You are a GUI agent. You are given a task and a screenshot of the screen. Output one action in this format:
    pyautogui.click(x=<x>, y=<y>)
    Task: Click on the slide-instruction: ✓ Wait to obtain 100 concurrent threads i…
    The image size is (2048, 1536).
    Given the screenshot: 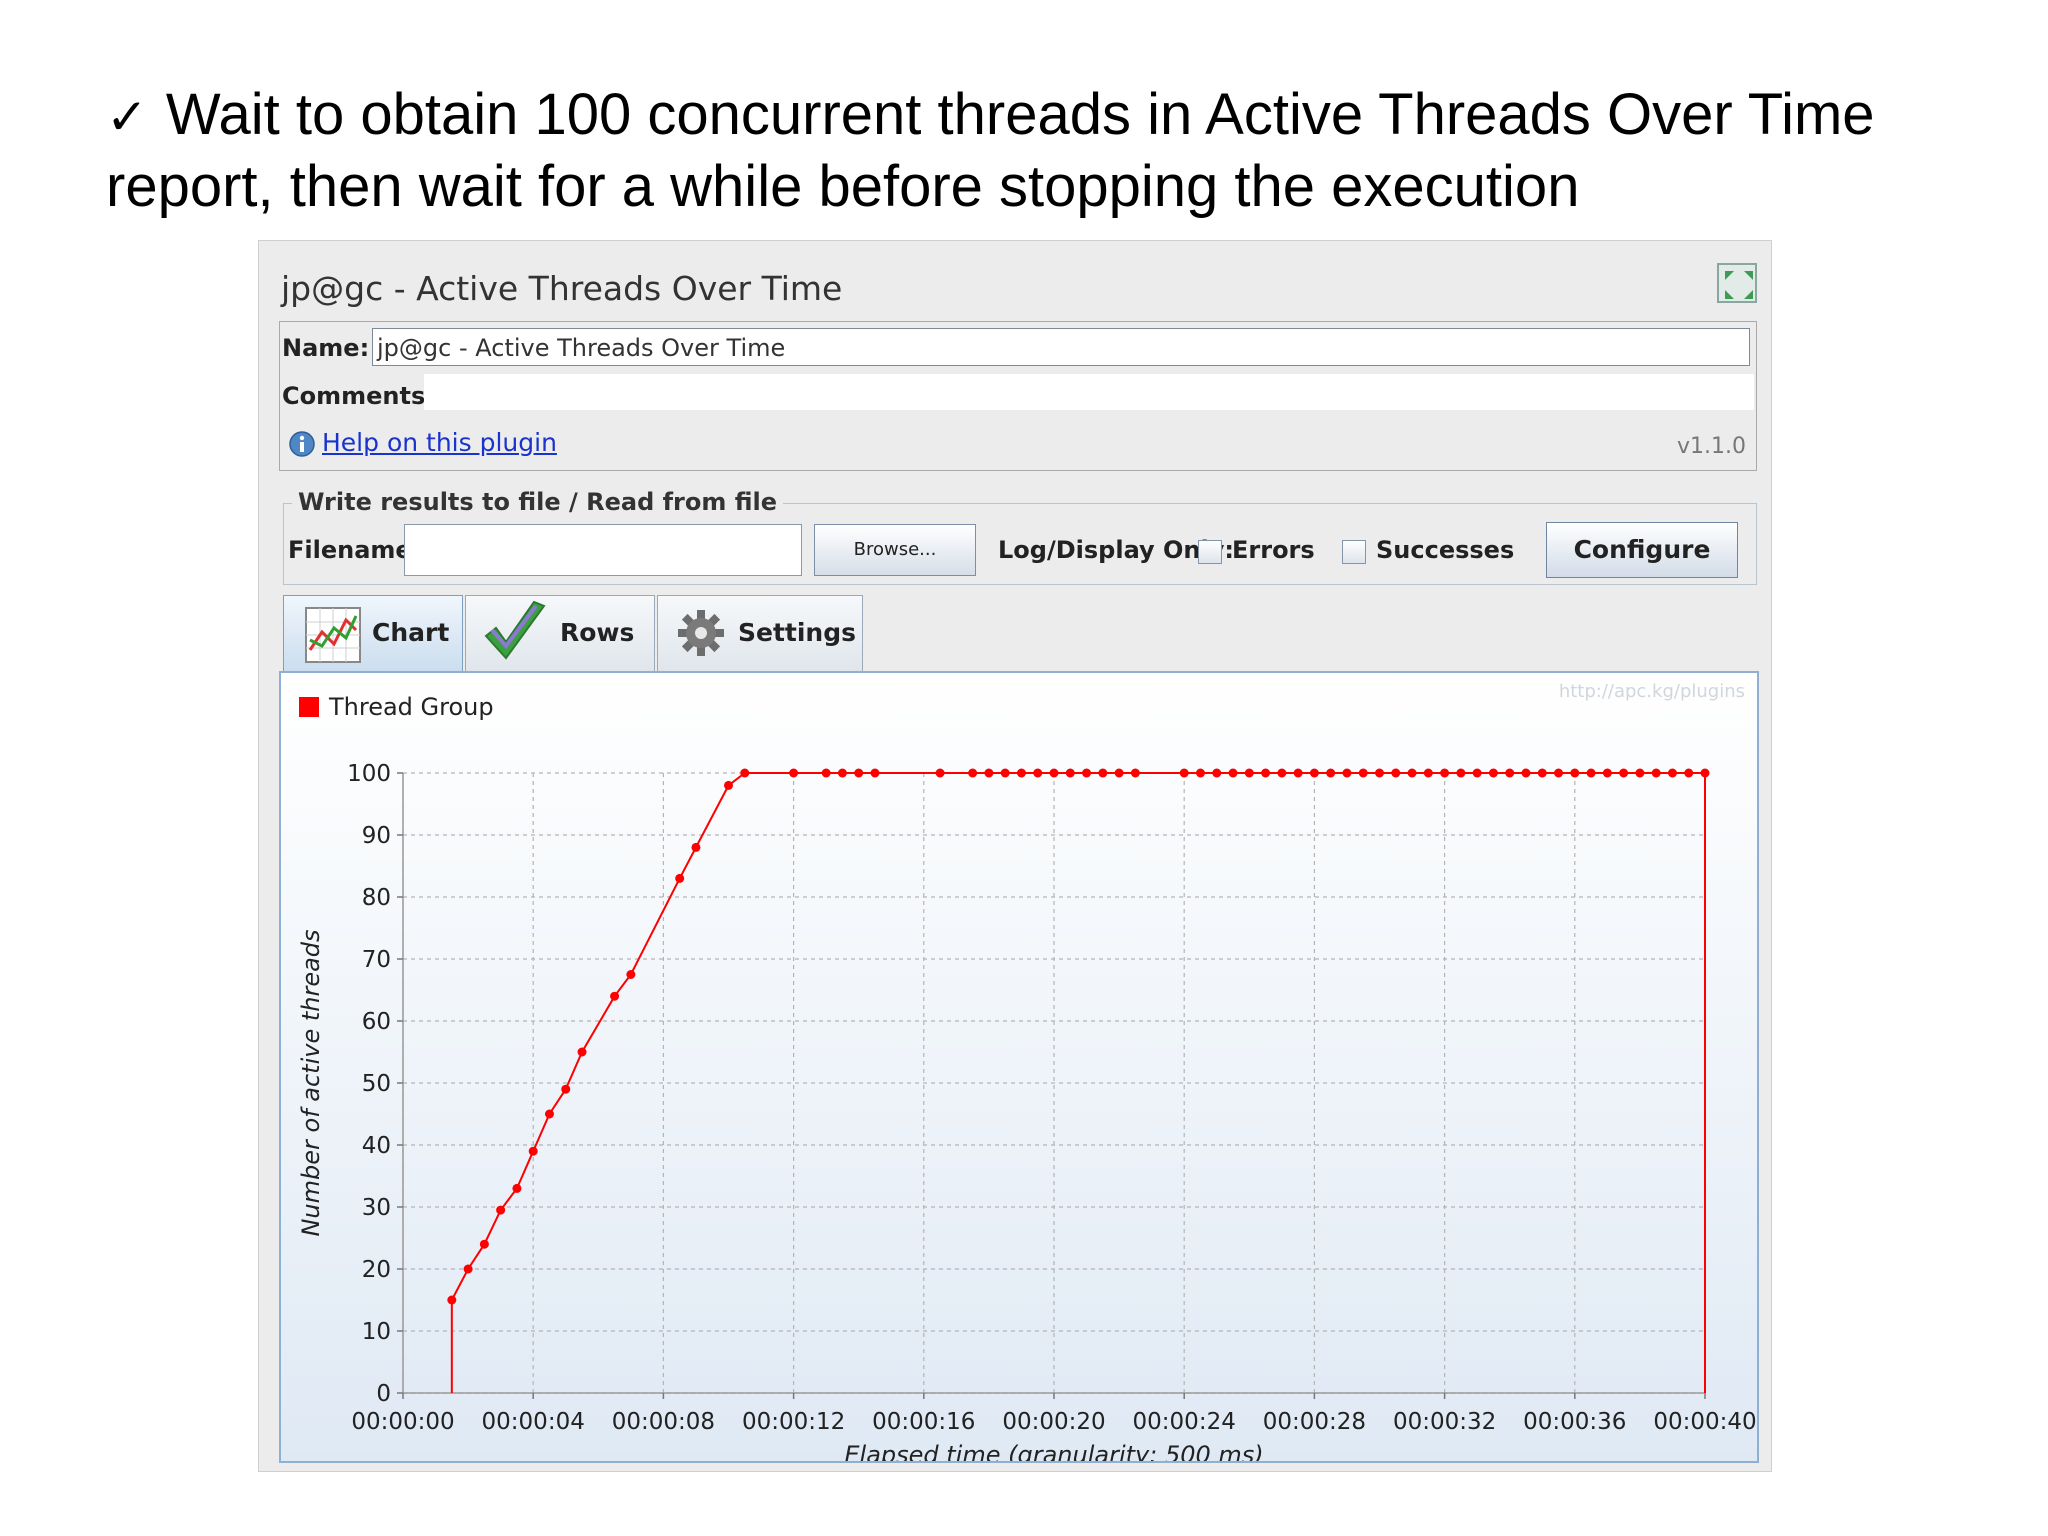 What is the action you would take?
    pyautogui.click(x=1046, y=151)
    